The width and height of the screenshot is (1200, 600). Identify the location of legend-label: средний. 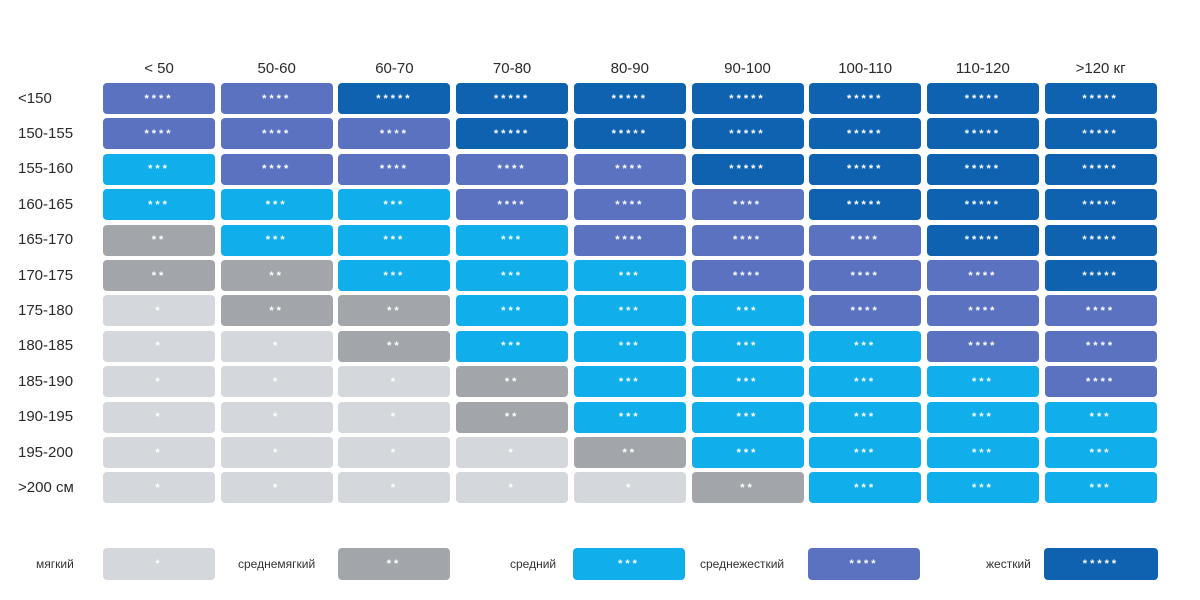
(533, 564).